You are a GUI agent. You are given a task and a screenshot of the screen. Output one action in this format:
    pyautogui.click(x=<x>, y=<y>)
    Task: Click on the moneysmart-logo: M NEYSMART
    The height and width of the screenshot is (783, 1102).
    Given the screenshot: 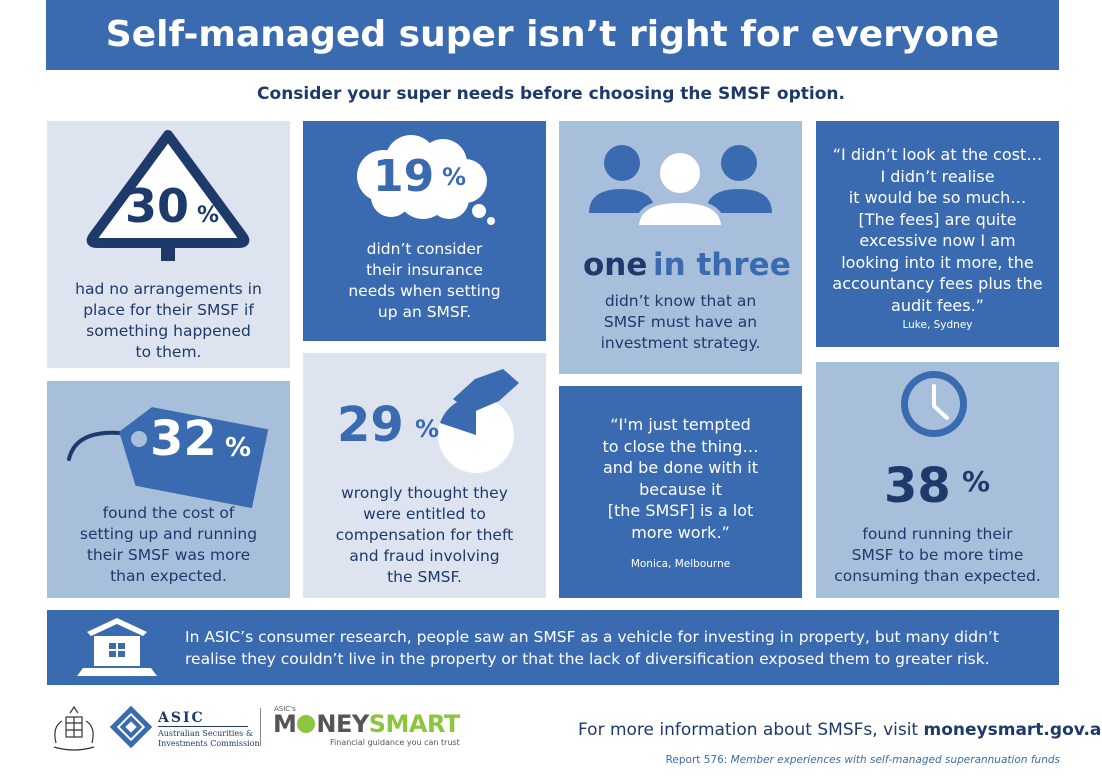 What is the action you would take?
    pyautogui.click(x=366, y=724)
    